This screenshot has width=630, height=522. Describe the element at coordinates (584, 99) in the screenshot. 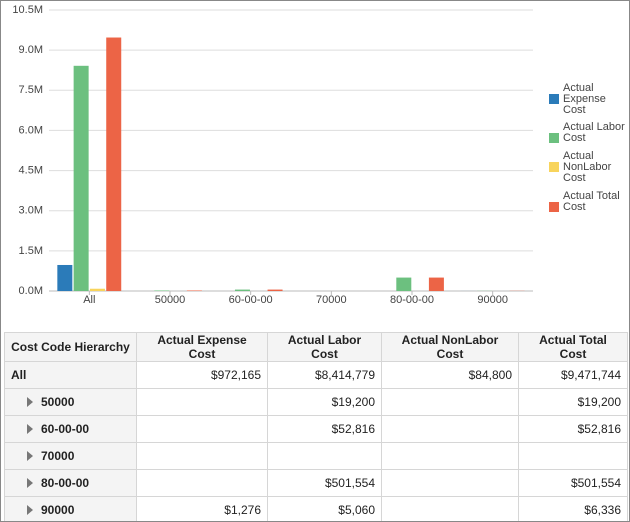

I see `legend-label: Actual Expense Cost` at that location.